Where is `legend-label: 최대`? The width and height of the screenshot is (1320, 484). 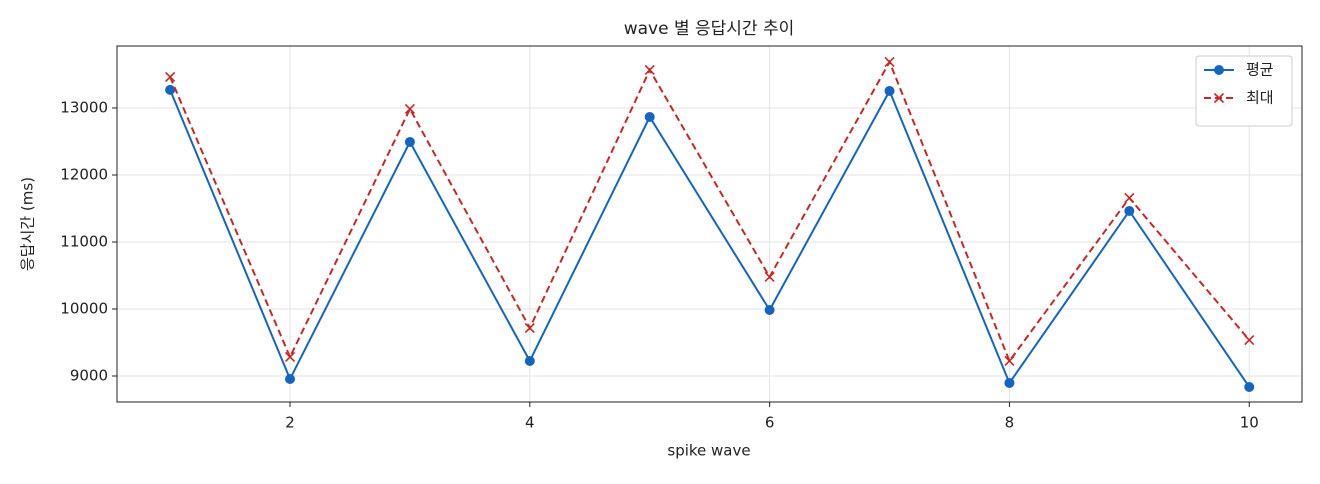 legend-label: 최대 is located at coordinates (1260, 98).